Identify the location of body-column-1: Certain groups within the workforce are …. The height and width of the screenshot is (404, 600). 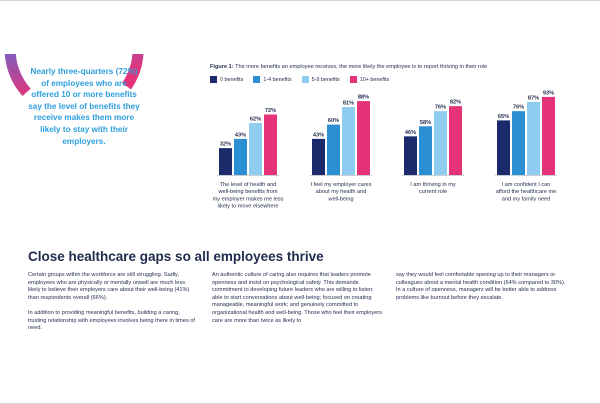
(113, 306).